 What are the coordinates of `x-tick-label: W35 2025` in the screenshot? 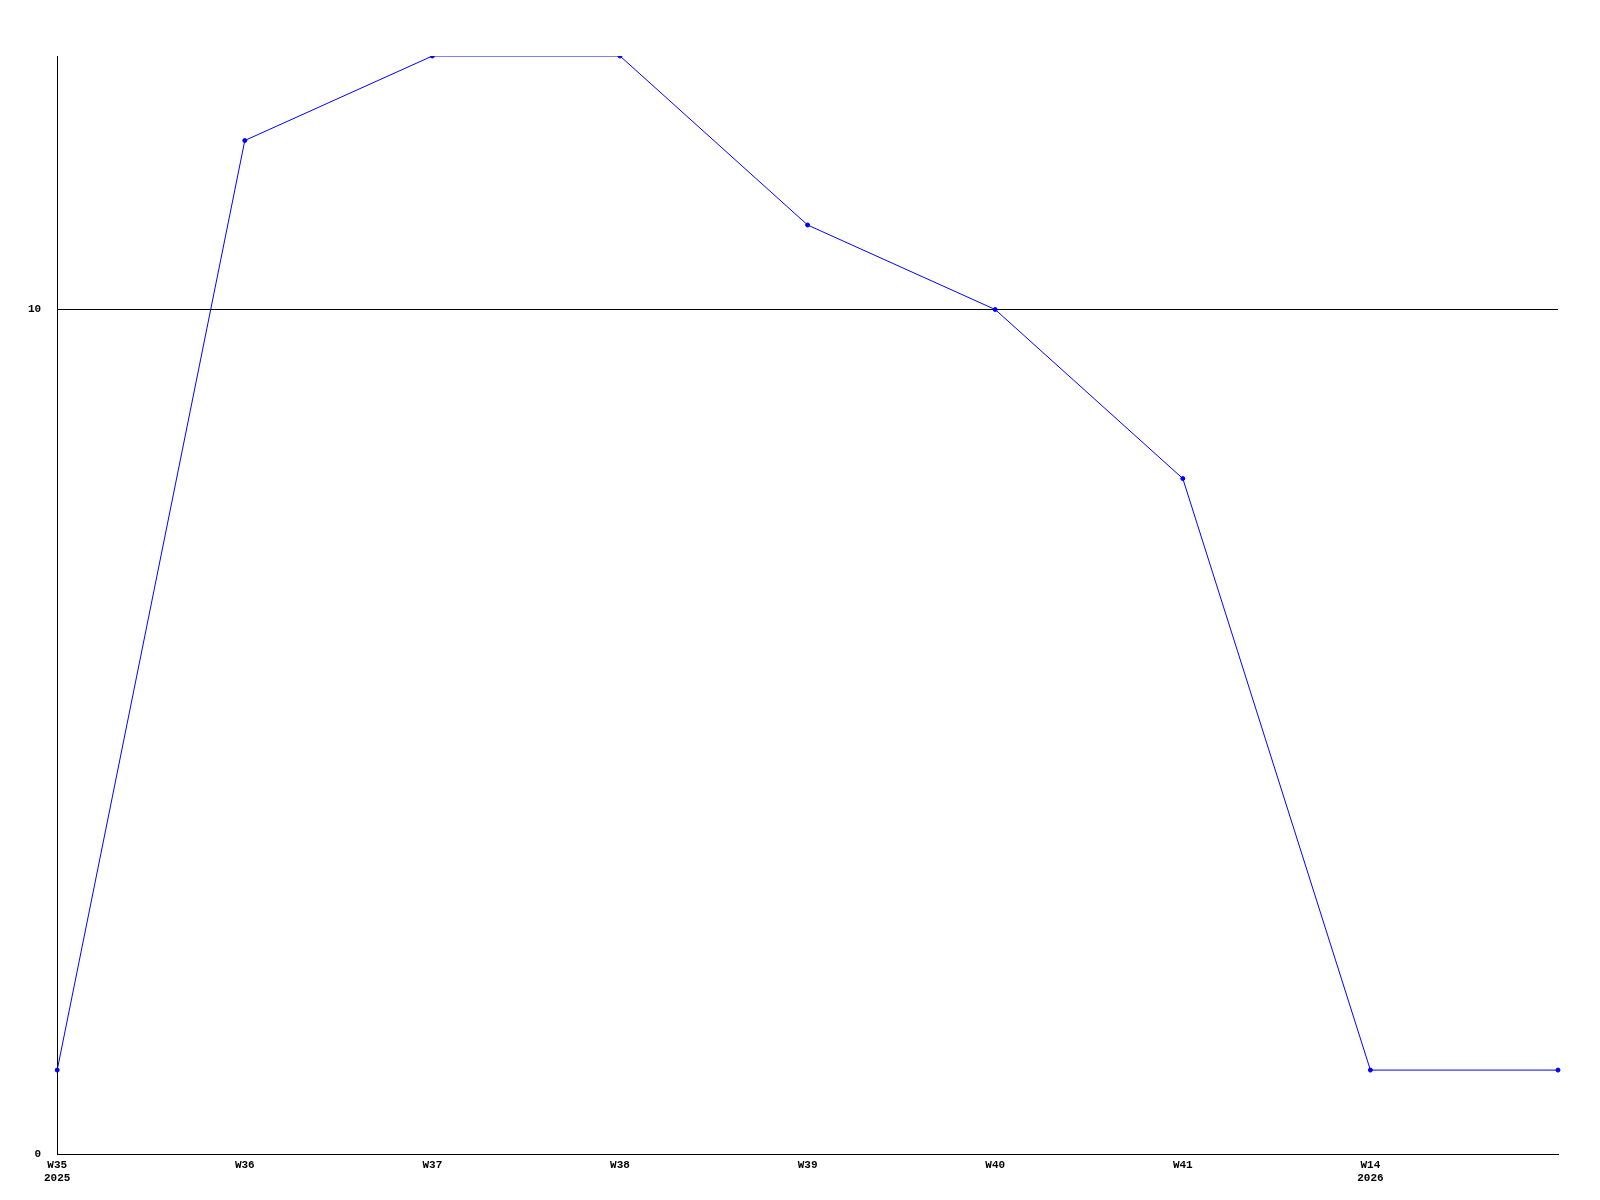 It's located at (57, 1171).